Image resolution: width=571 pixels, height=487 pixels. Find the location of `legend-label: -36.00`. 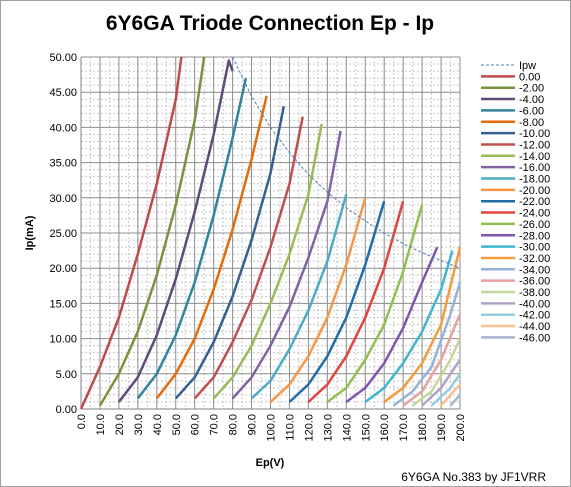

legend-label: -36.00 is located at coordinates (534, 282).